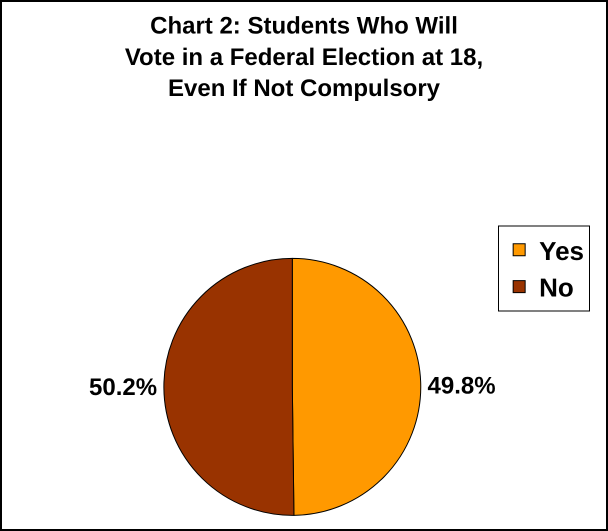 The width and height of the screenshot is (608, 531). What do you see at coordinates (561, 251) in the screenshot?
I see `legend-label: Yes` at bounding box center [561, 251].